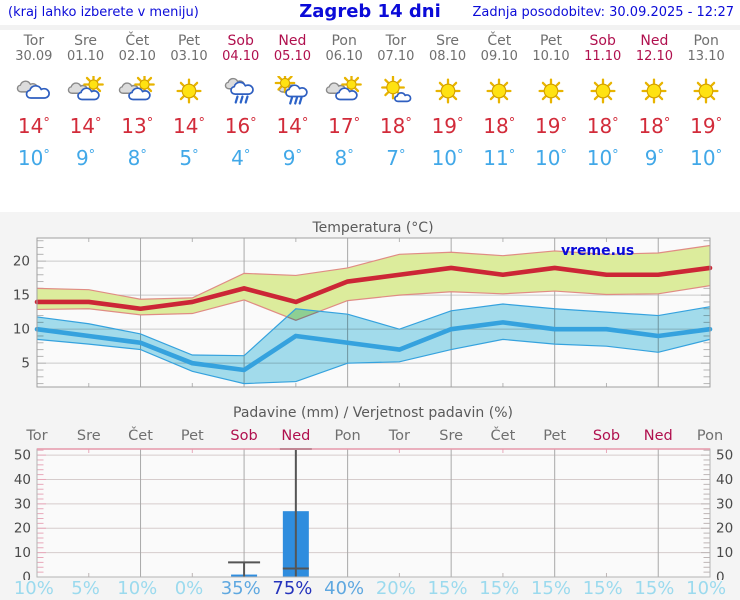 Image resolution: width=740 pixels, height=600 pixels. Describe the element at coordinates (25, 364) in the screenshot. I see `y-axis-label: 5` at that location.